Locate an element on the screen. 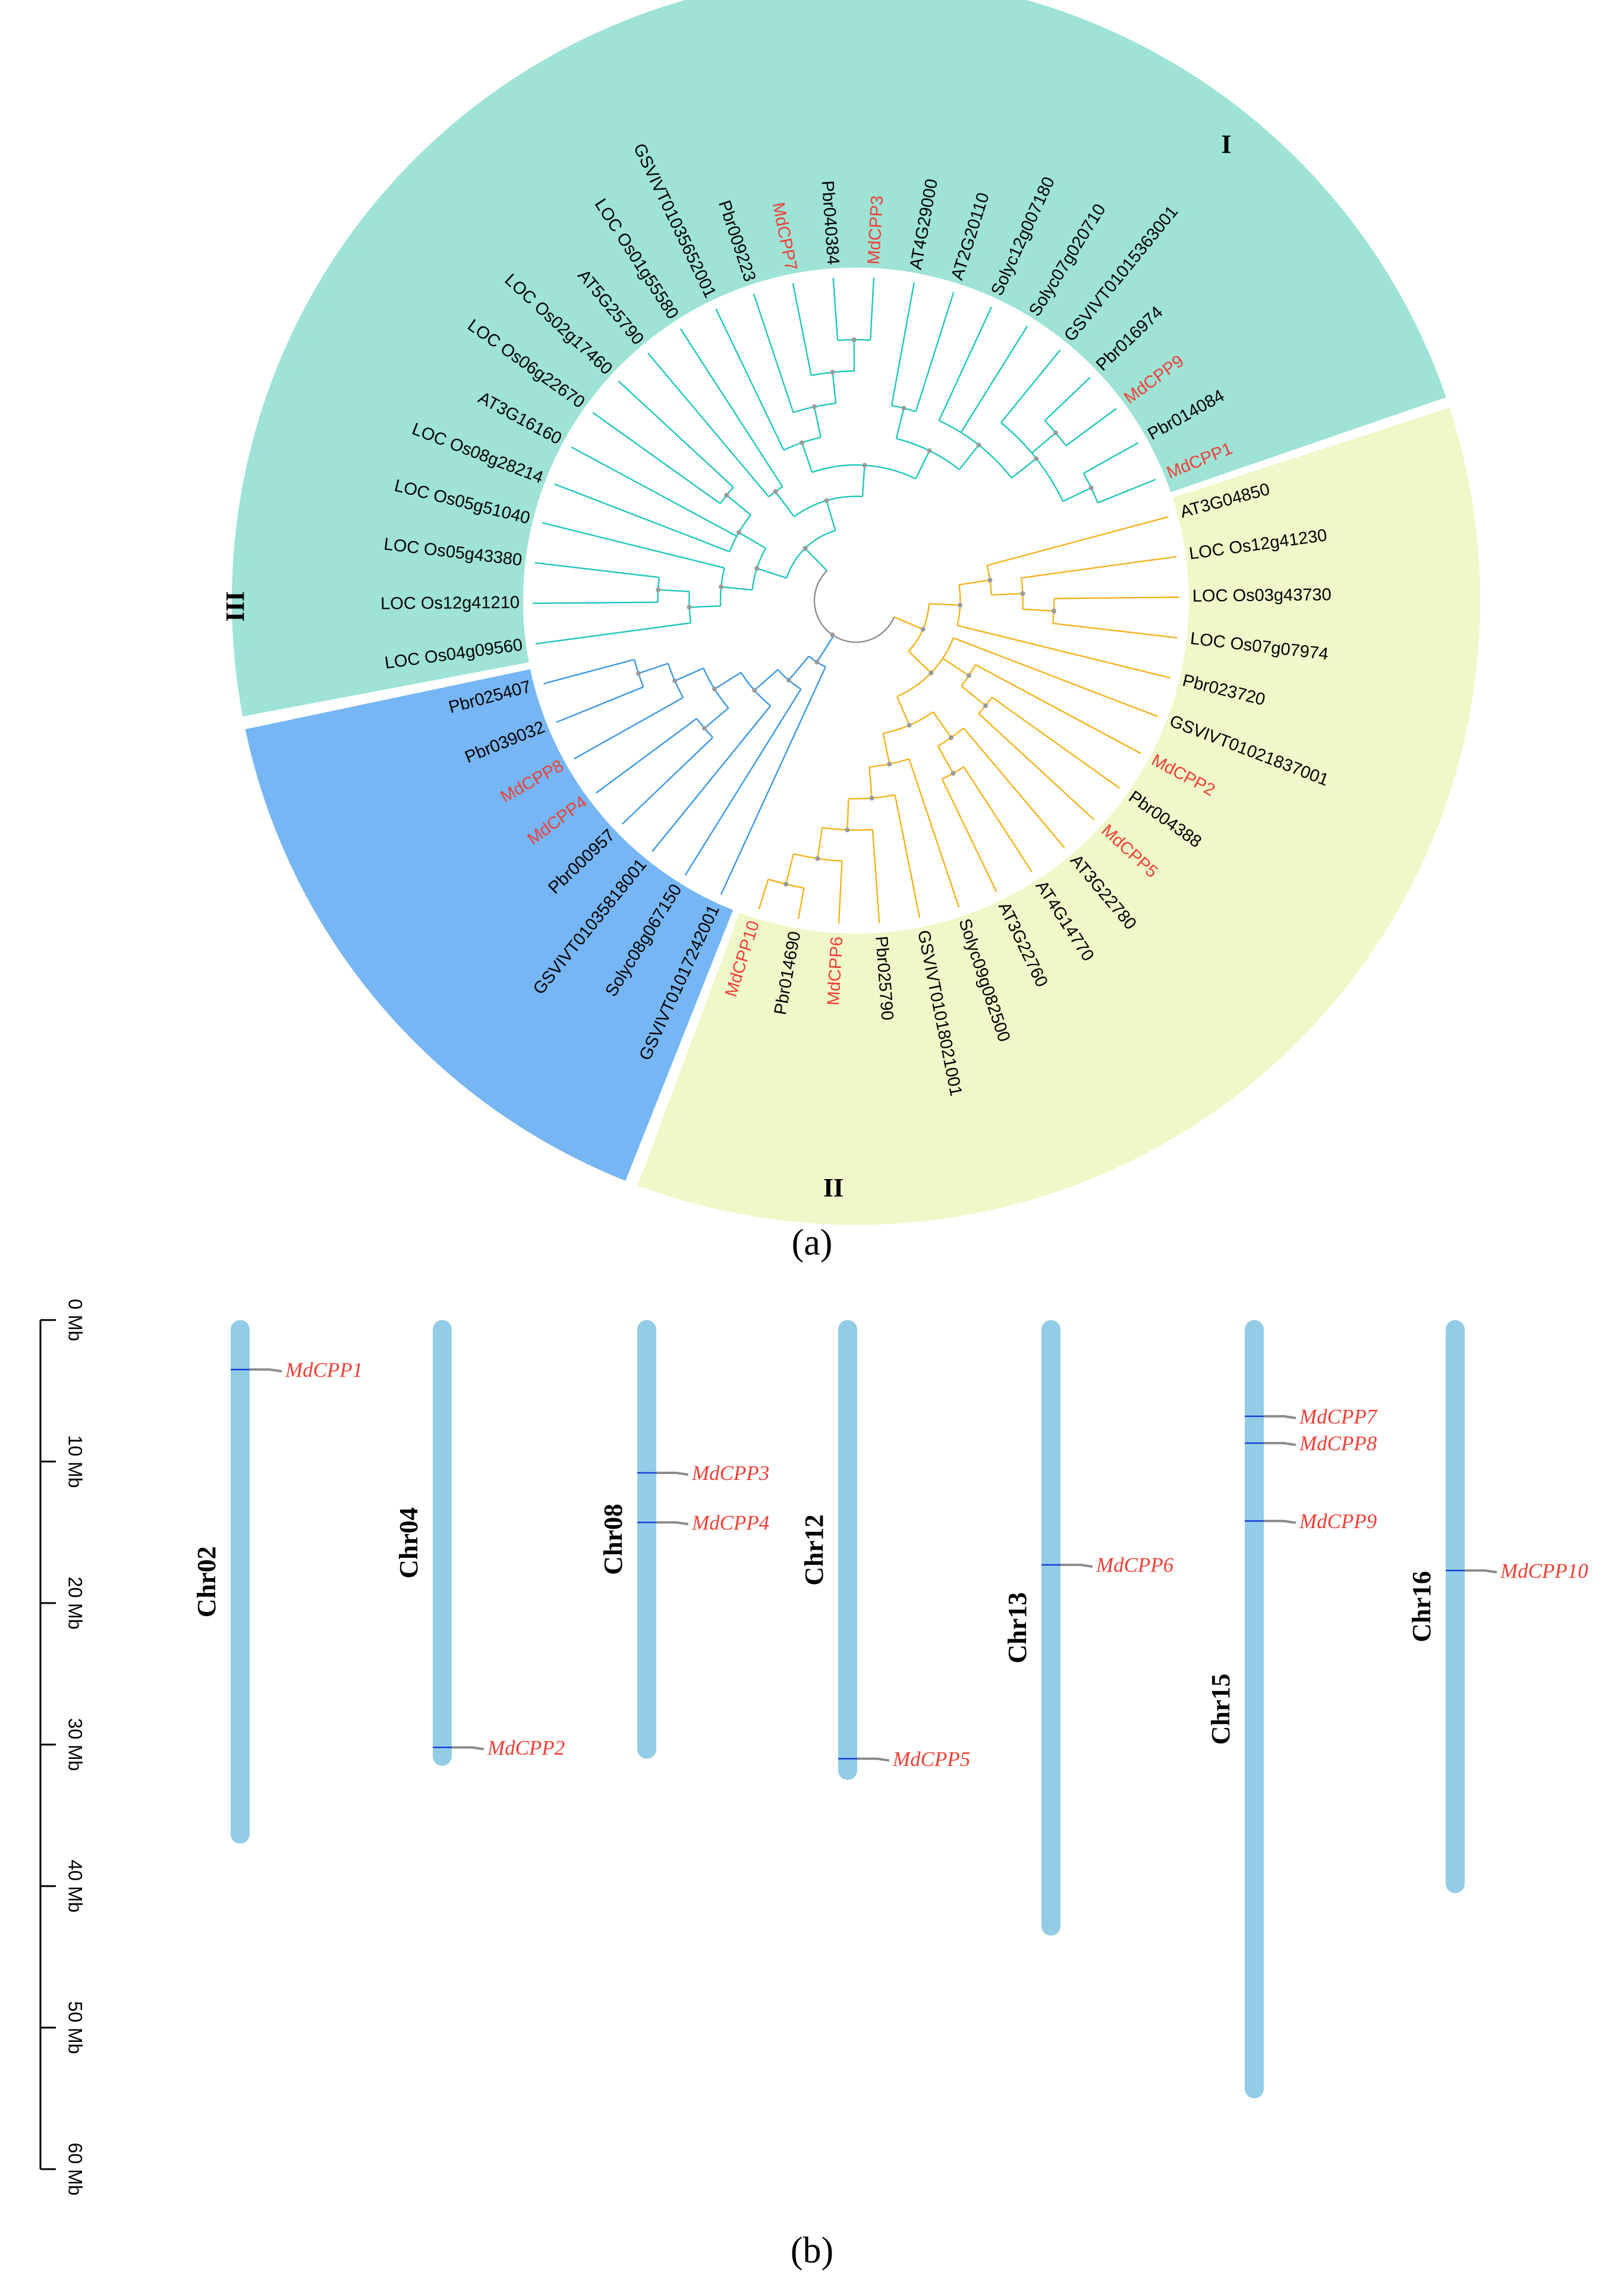 The width and height of the screenshot is (1624, 2294). panel-b-label: (b) is located at coordinates (812, 2251).